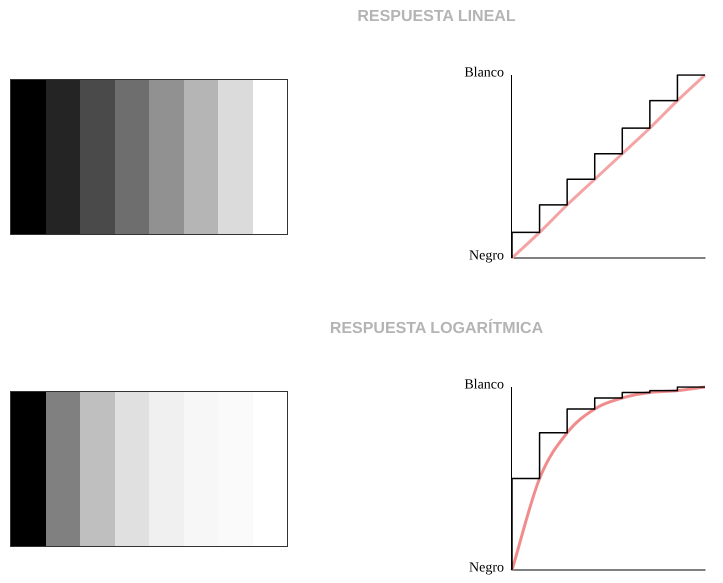 The width and height of the screenshot is (723, 583). Describe the element at coordinates (436, 329) in the screenshot. I see `chart-title: RESPUESTA LOGARÍTMICA` at that location.